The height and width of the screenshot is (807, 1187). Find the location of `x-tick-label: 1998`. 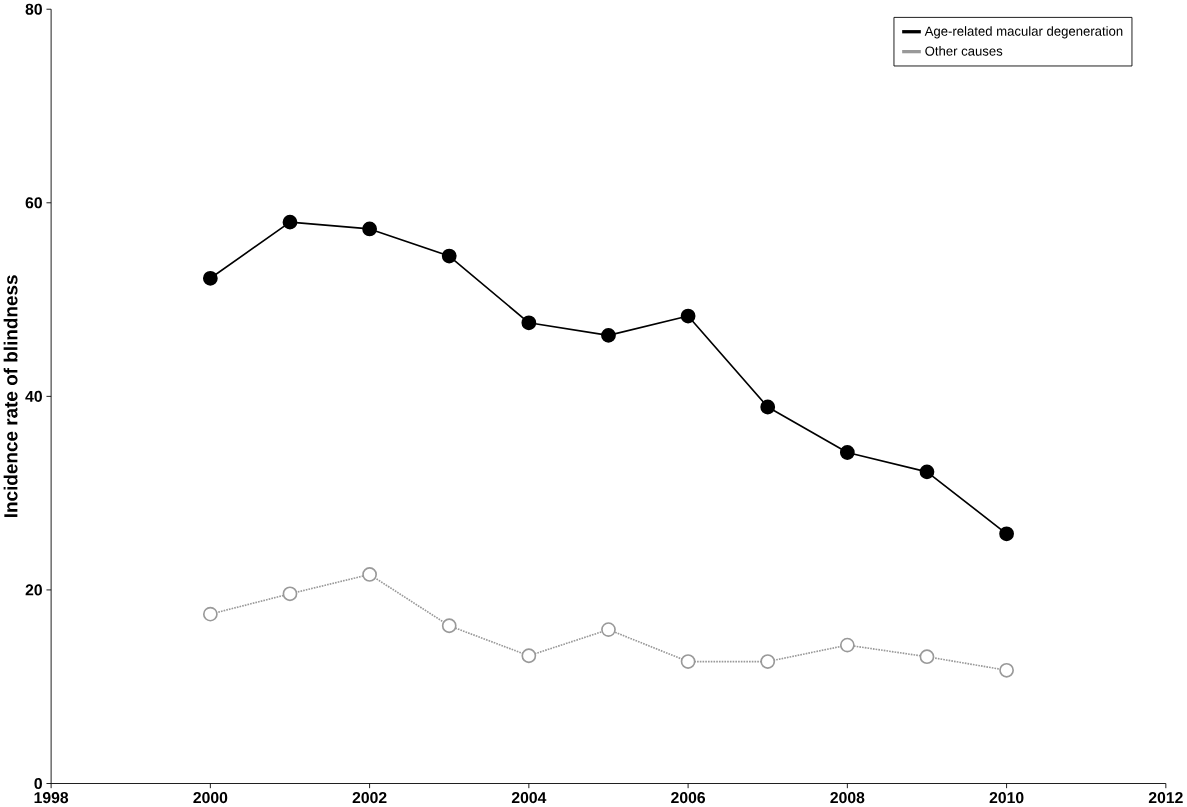

x-tick-label: 1998 is located at coordinates (51, 798).